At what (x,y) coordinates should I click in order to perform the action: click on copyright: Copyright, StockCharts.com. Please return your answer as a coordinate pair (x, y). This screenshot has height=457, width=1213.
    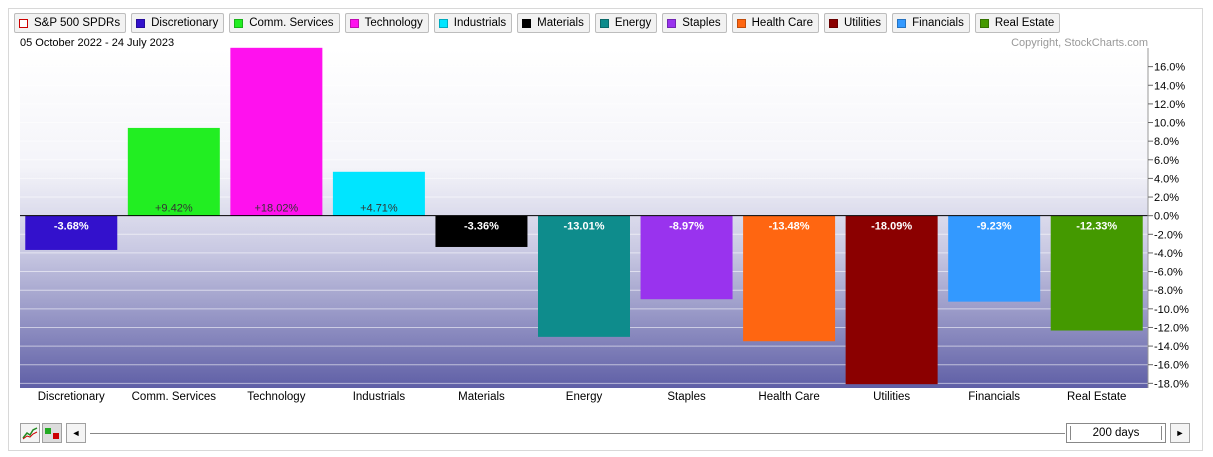
    Looking at the image, I should click on (1079, 43).